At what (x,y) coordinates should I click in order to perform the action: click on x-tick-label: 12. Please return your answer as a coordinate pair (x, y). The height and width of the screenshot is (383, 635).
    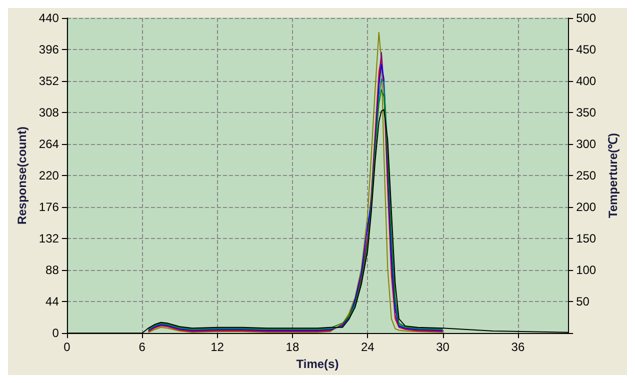
    Looking at the image, I should click on (217, 347).